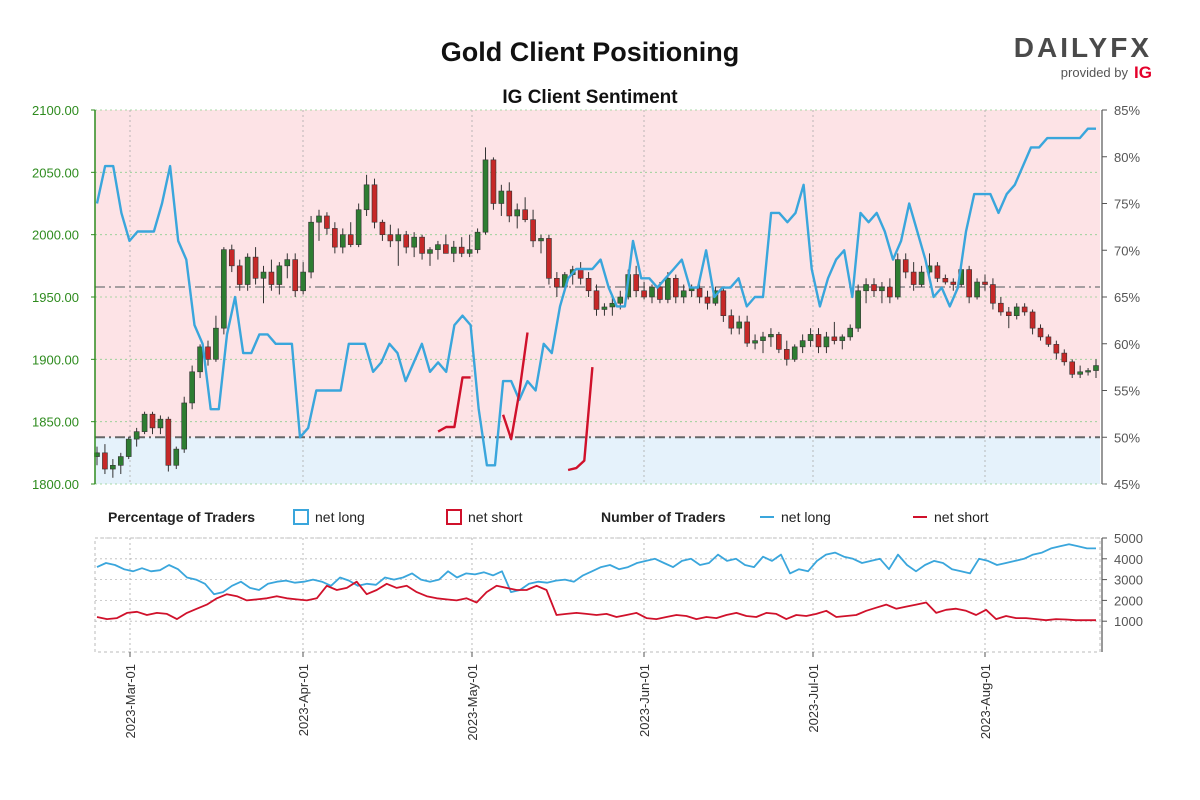 The width and height of the screenshot is (1200, 800). I want to click on count-axis-ticks: 5000 4000 3000 2000 1000, so click(1122, 580).